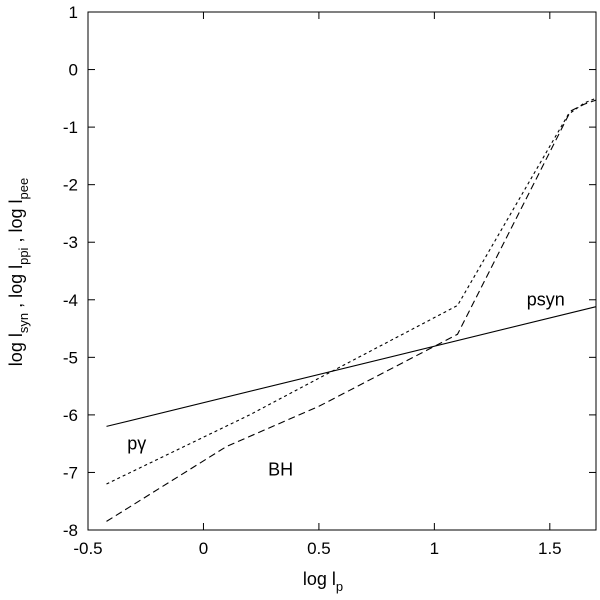 The height and width of the screenshot is (600, 600). What do you see at coordinates (203, 548) in the screenshot?
I see `x-tick-label: 0` at bounding box center [203, 548].